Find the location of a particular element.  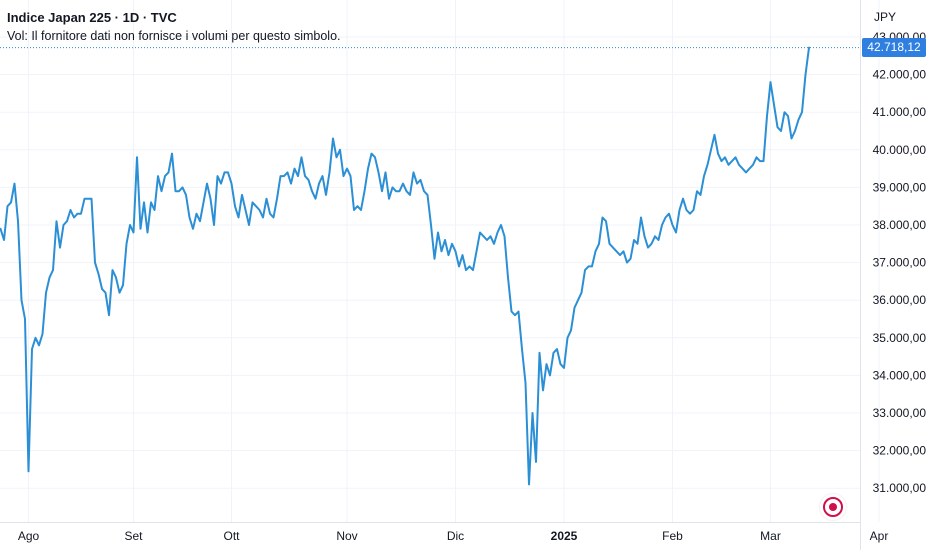

x-tick-label: Dic is located at coordinates (455, 536).